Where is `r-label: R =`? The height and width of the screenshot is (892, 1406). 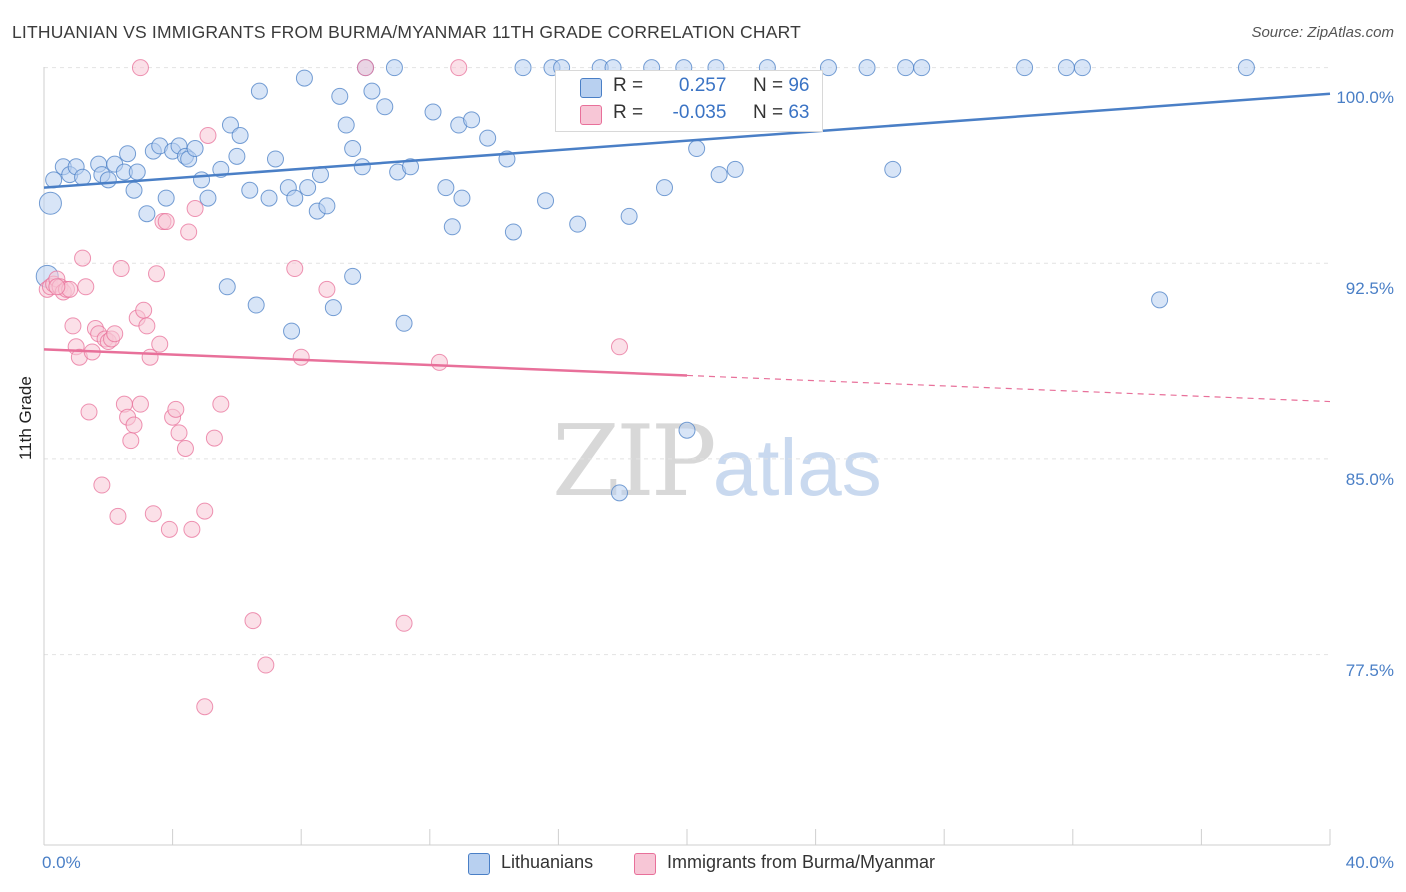
r-label: R = is located at coordinates (628, 112).